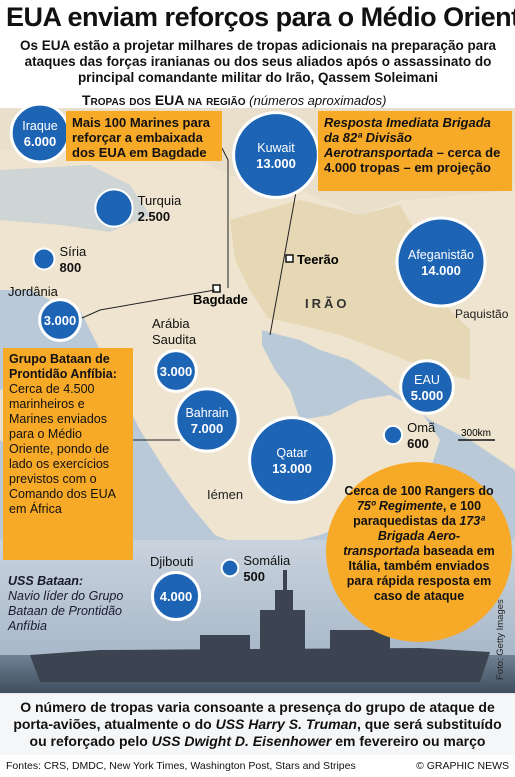 The width and height of the screenshot is (515, 777). Describe the element at coordinates (441, 270) in the screenshot. I see `troop-count: 14.000` at that location.